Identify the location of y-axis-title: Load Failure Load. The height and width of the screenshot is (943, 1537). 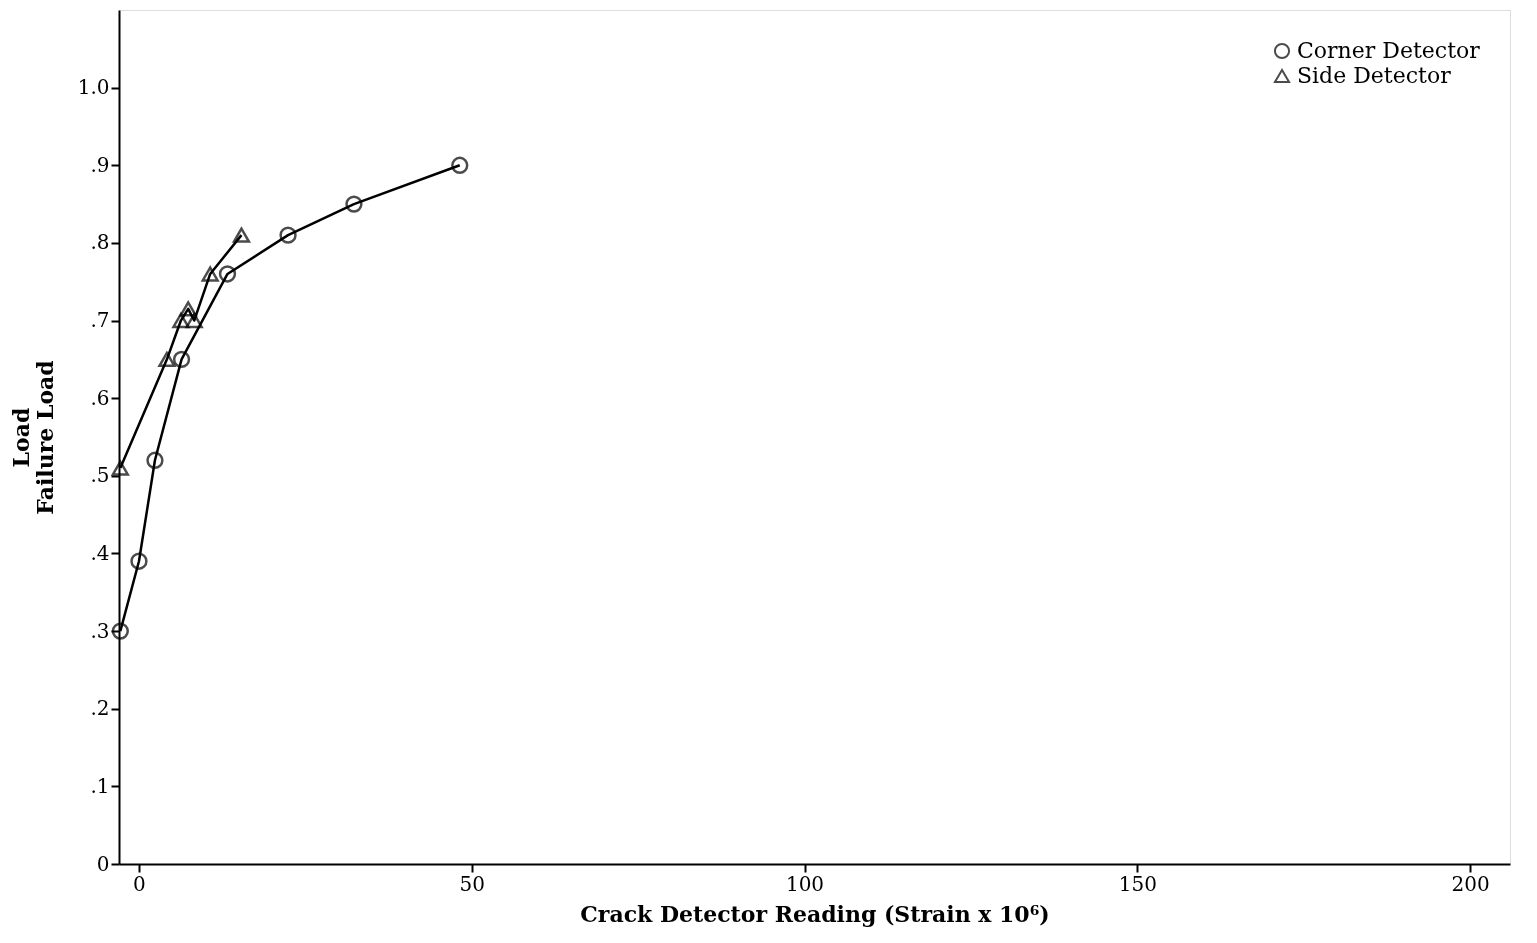
(32, 437).